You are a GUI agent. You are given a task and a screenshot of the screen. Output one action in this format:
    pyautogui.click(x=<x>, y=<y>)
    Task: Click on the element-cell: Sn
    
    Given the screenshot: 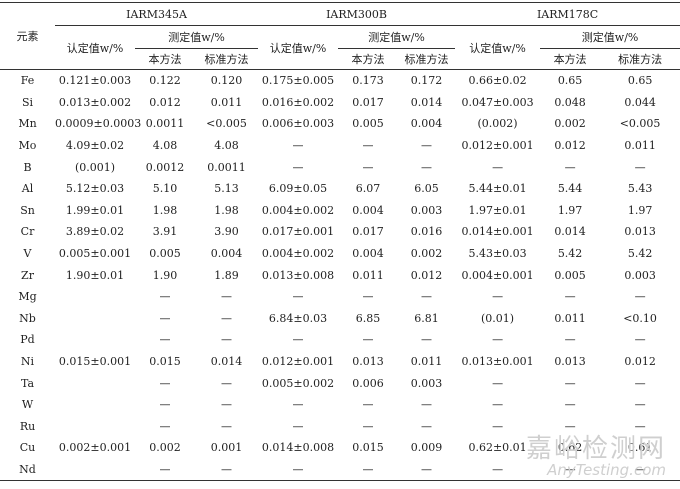 What is the action you would take?
    pyautogui.click(x=27, y=210)
    